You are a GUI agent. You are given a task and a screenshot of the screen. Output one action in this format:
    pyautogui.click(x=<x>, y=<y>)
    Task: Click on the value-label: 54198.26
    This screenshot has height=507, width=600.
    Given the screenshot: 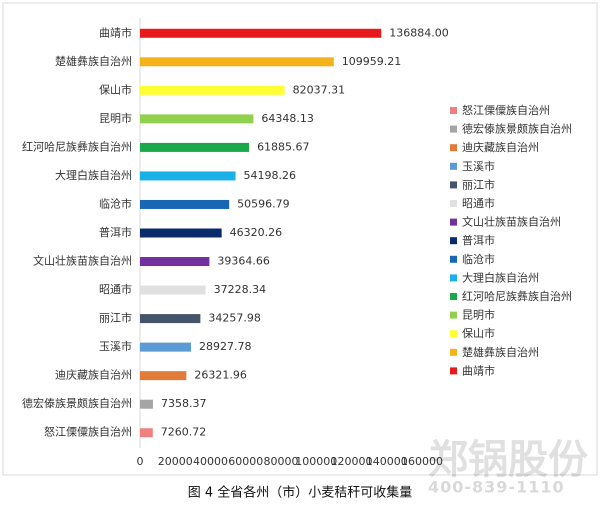 What is the action you would take?
    pyautogui.click(x=270, y=175)
    